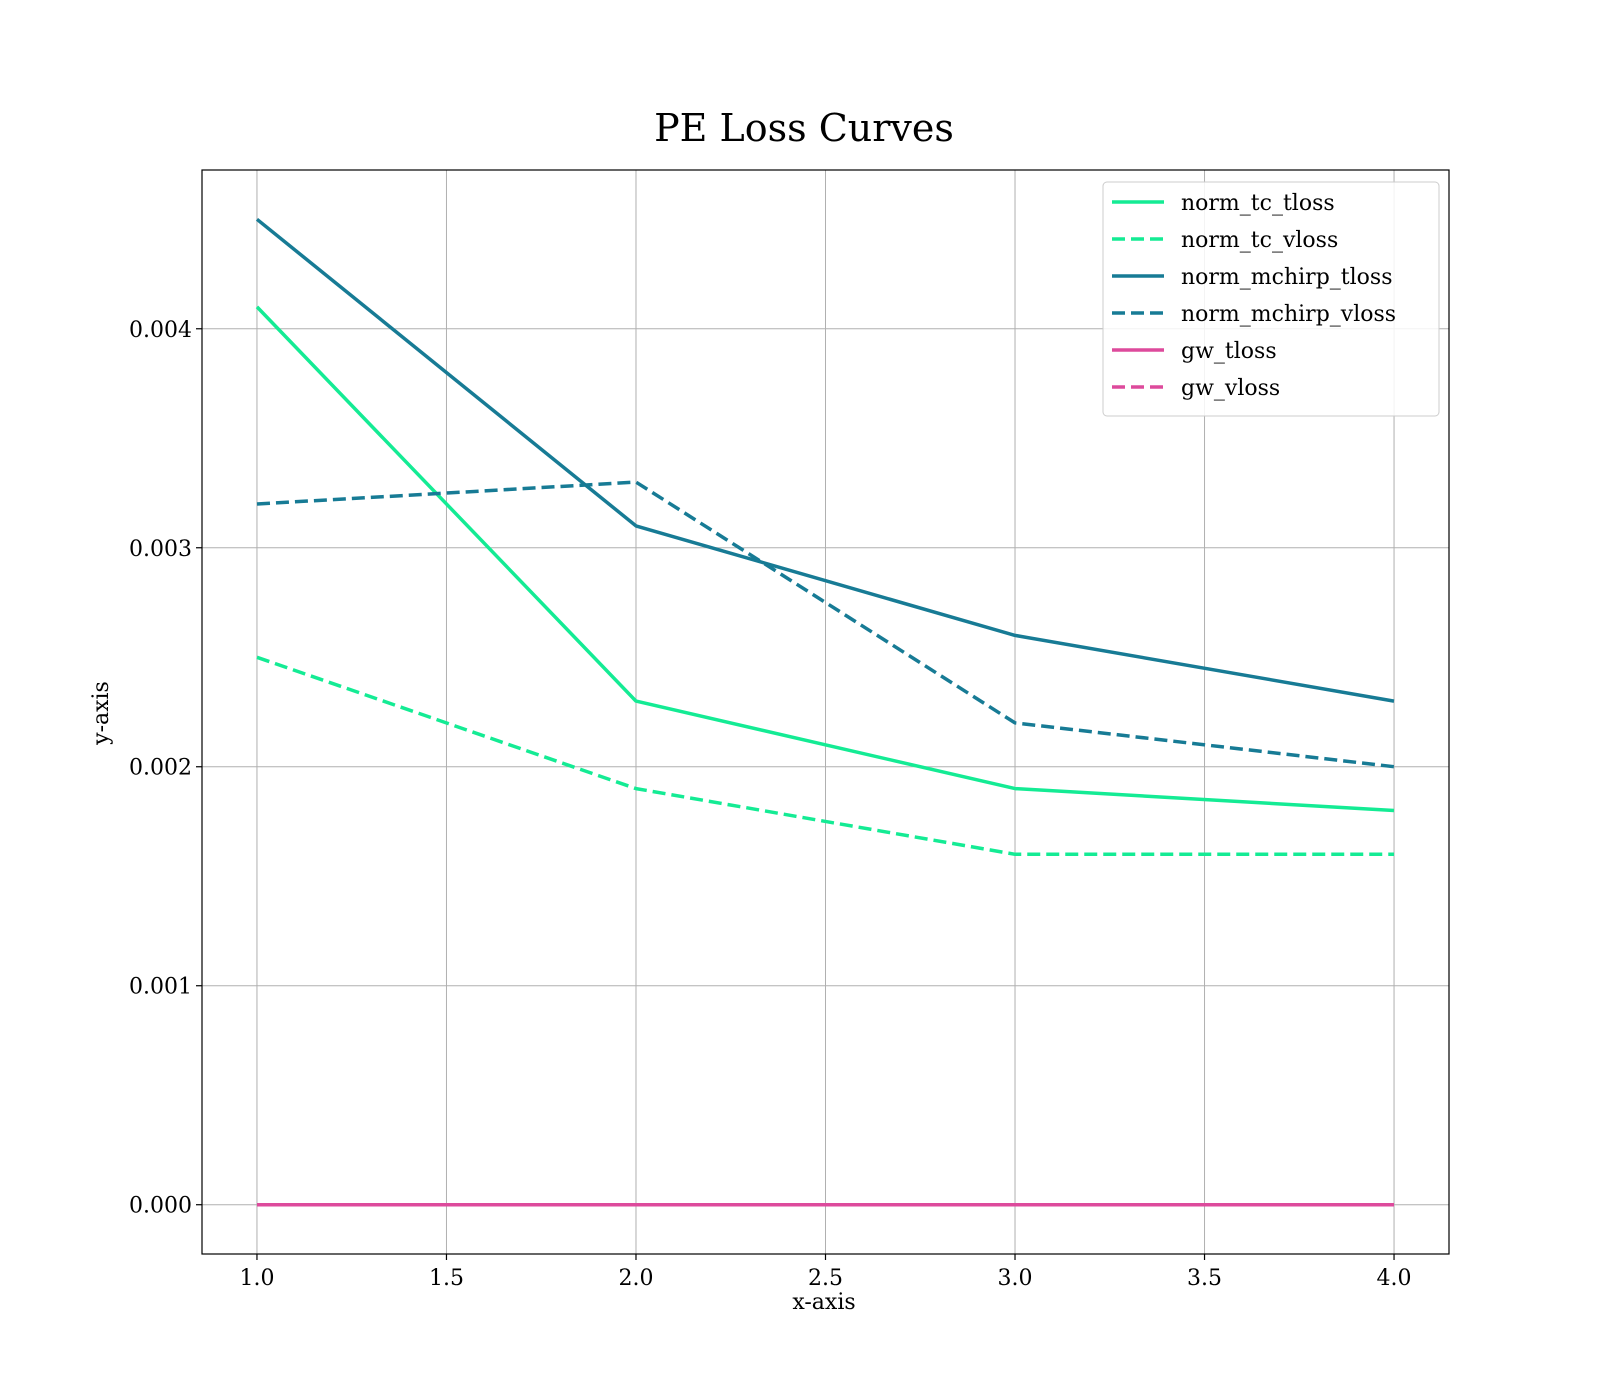  What do you see at coordinates (1259, 240) in the screenshot?
I see `legend-label: norm_tc_vloss` at bounding box center [1259, 240].